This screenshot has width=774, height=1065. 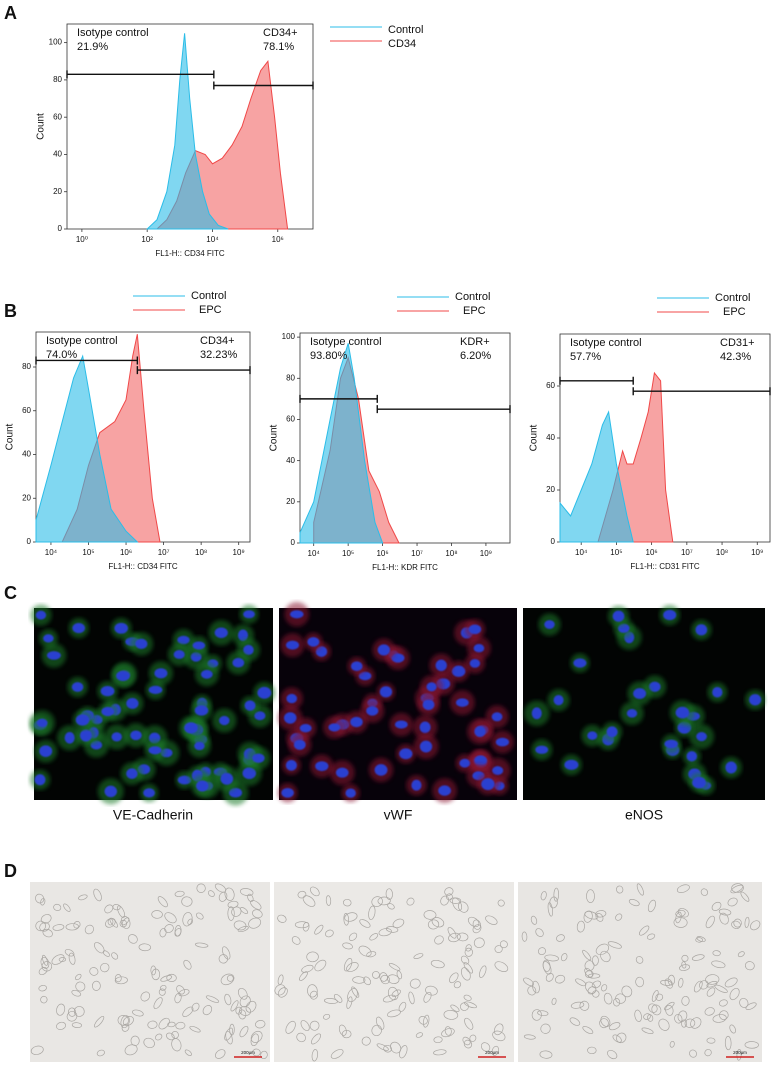 I want to click on caption: eNOS, so click(x=644, y=815).